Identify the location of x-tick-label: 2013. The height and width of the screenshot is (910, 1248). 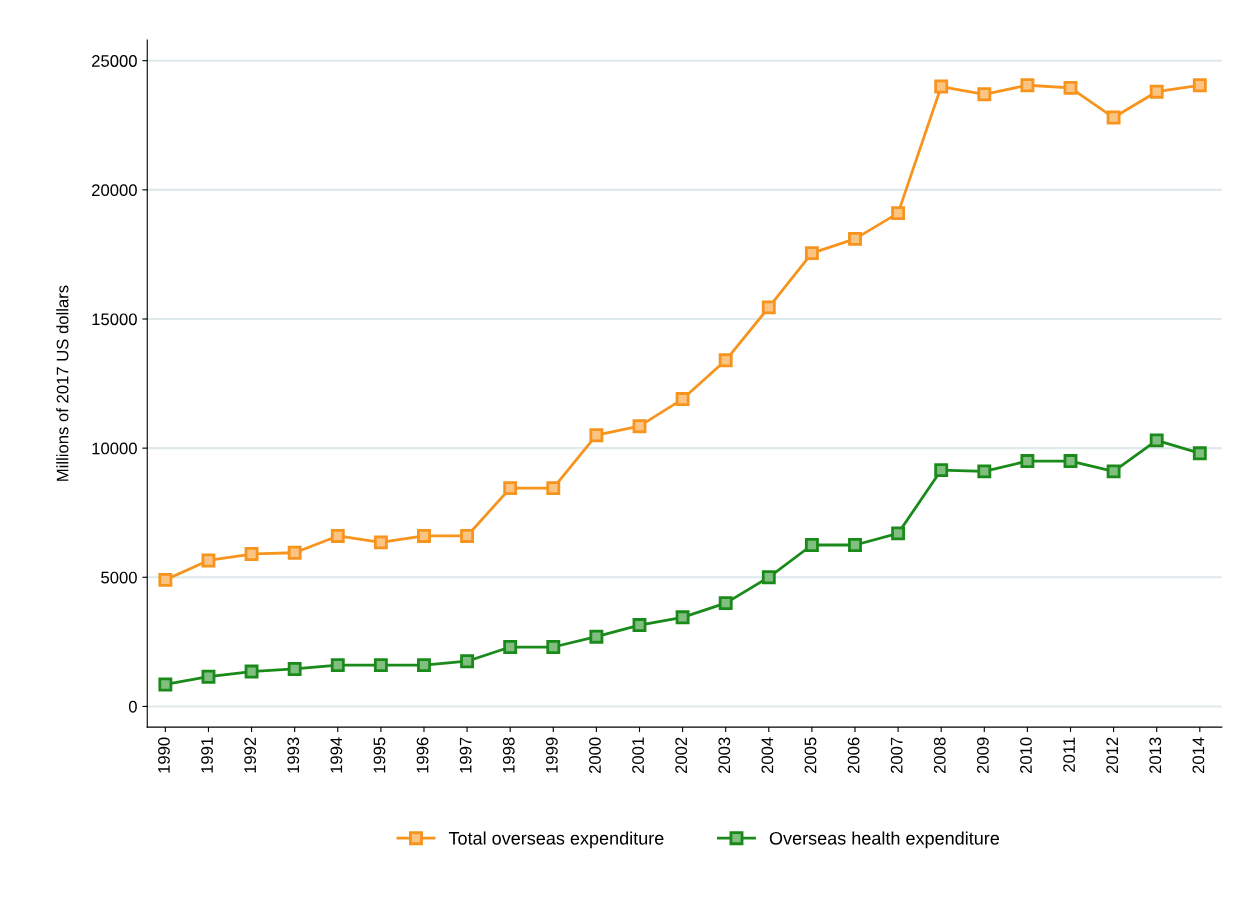
(1155, 755).